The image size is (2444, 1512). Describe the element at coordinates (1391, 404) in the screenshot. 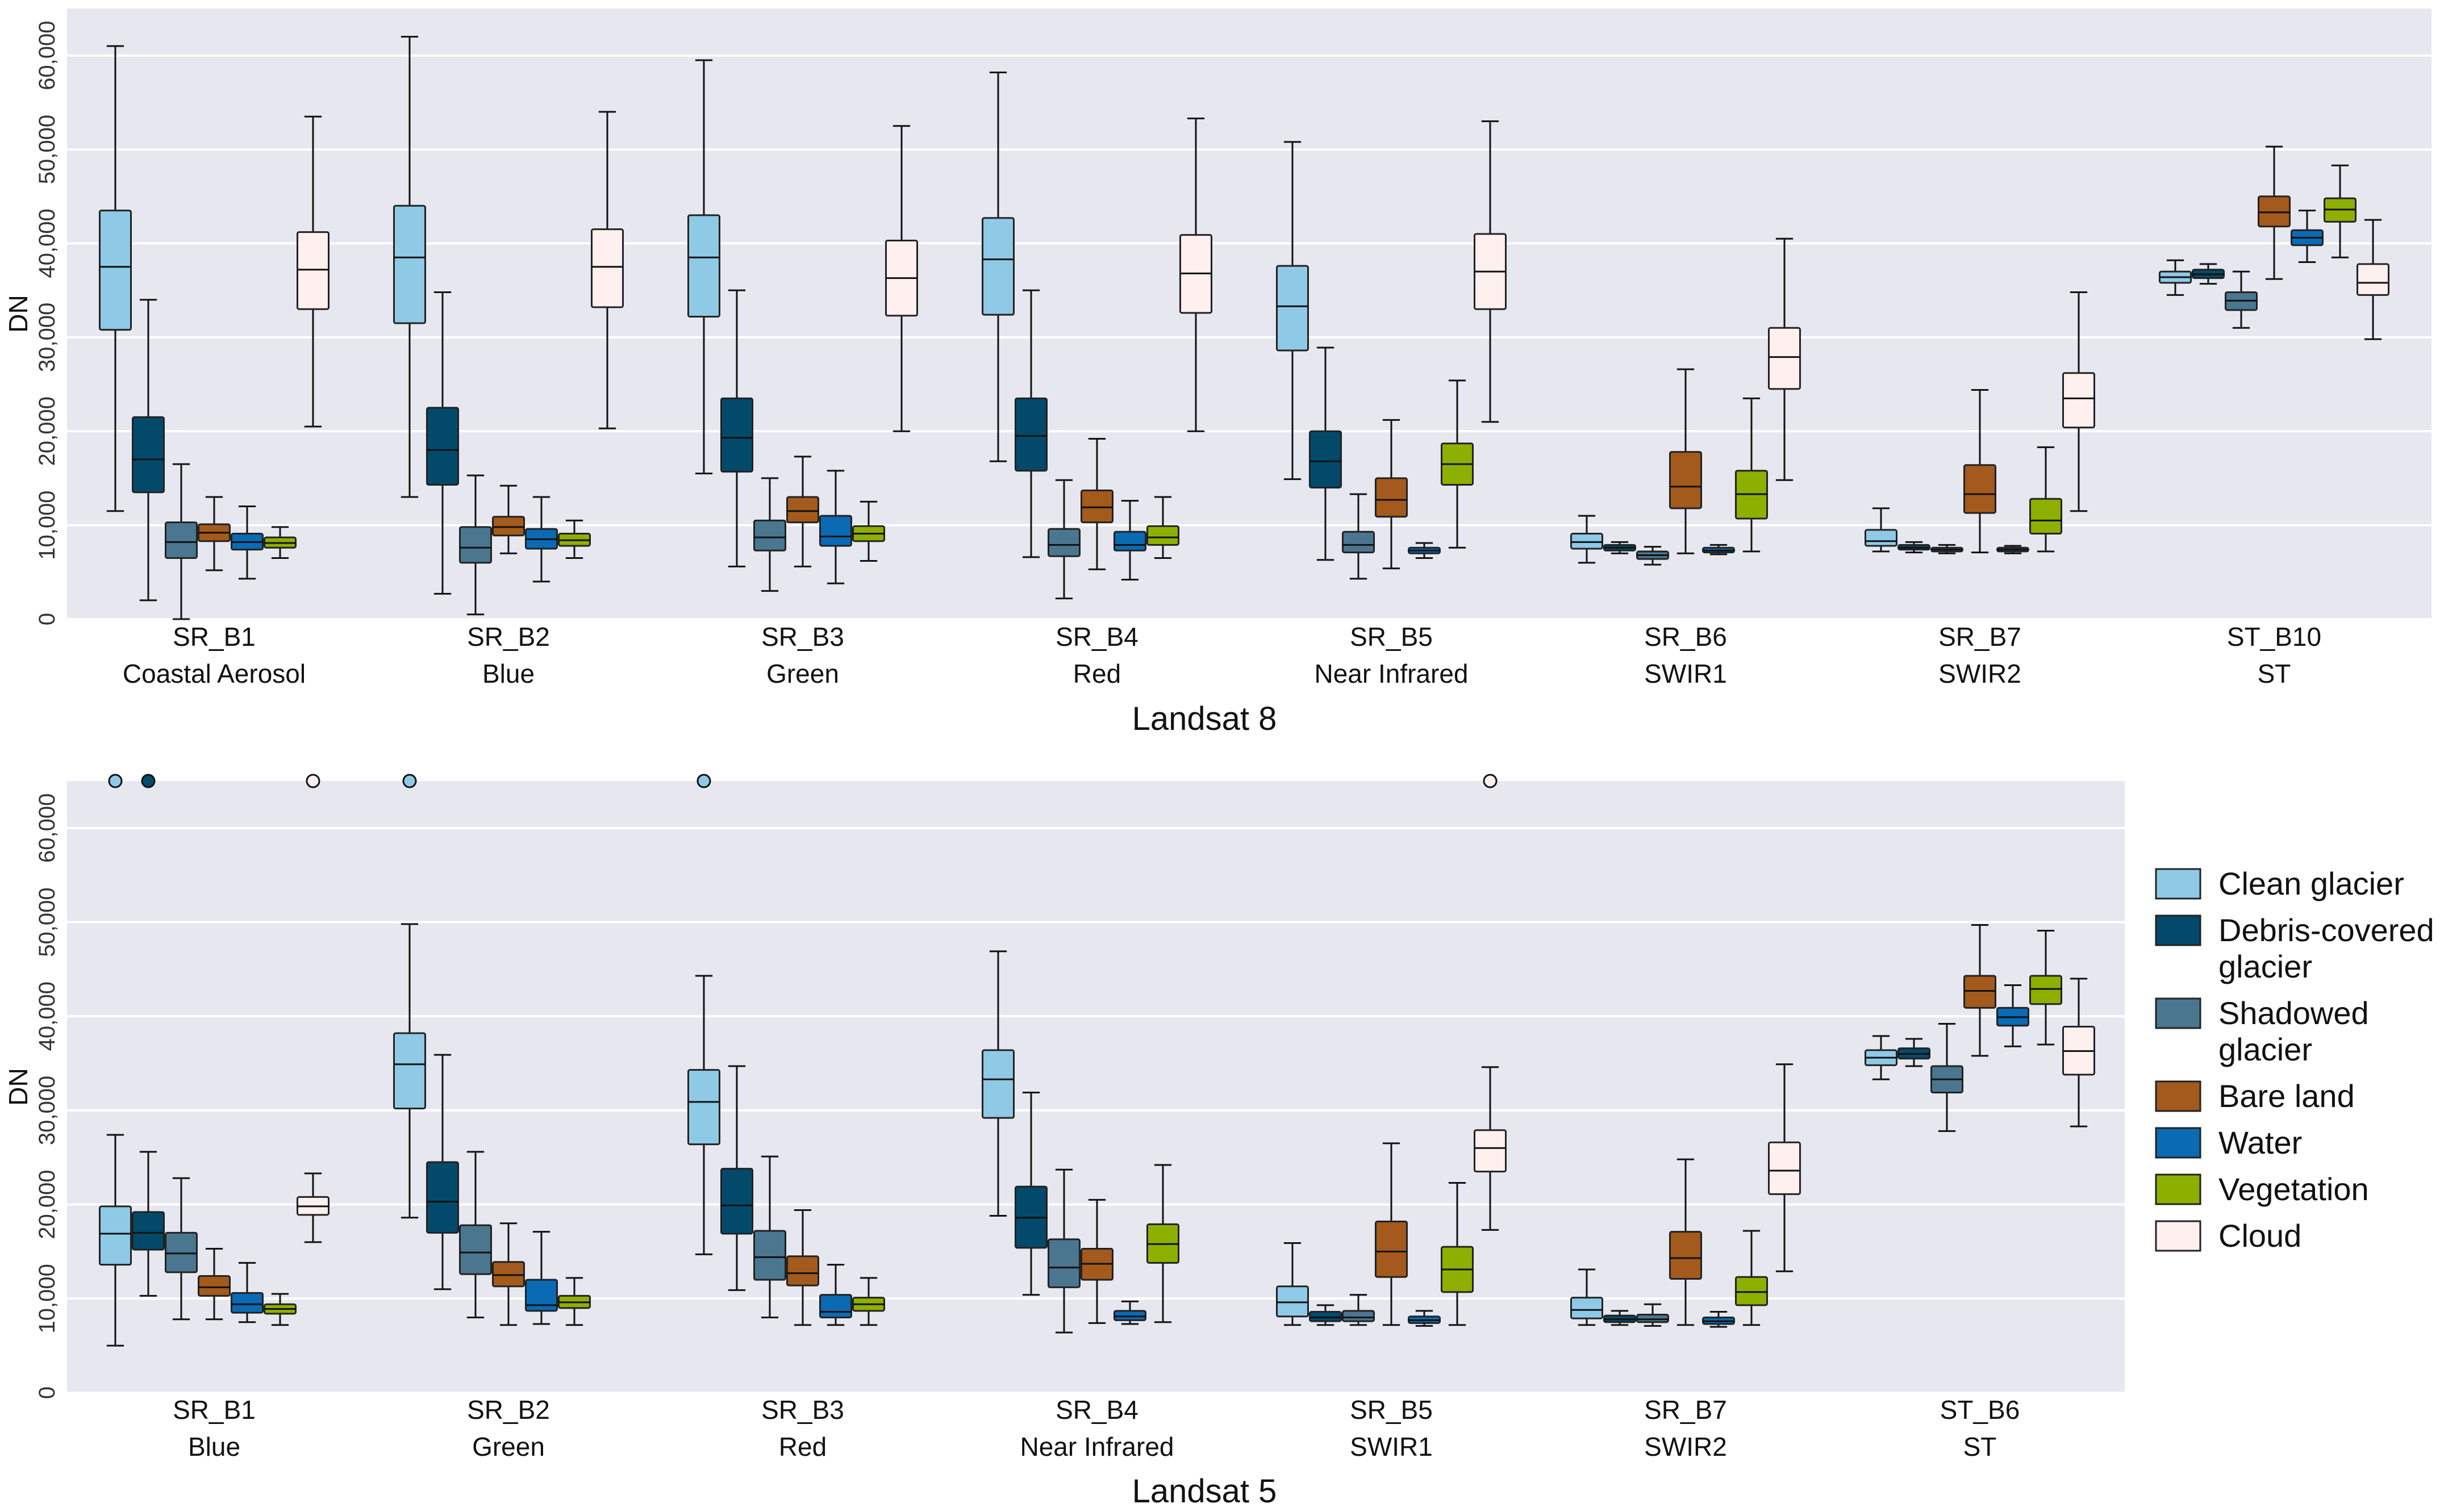

I see `band-sr-b5: SR_B5 Near Infrared` at that location.